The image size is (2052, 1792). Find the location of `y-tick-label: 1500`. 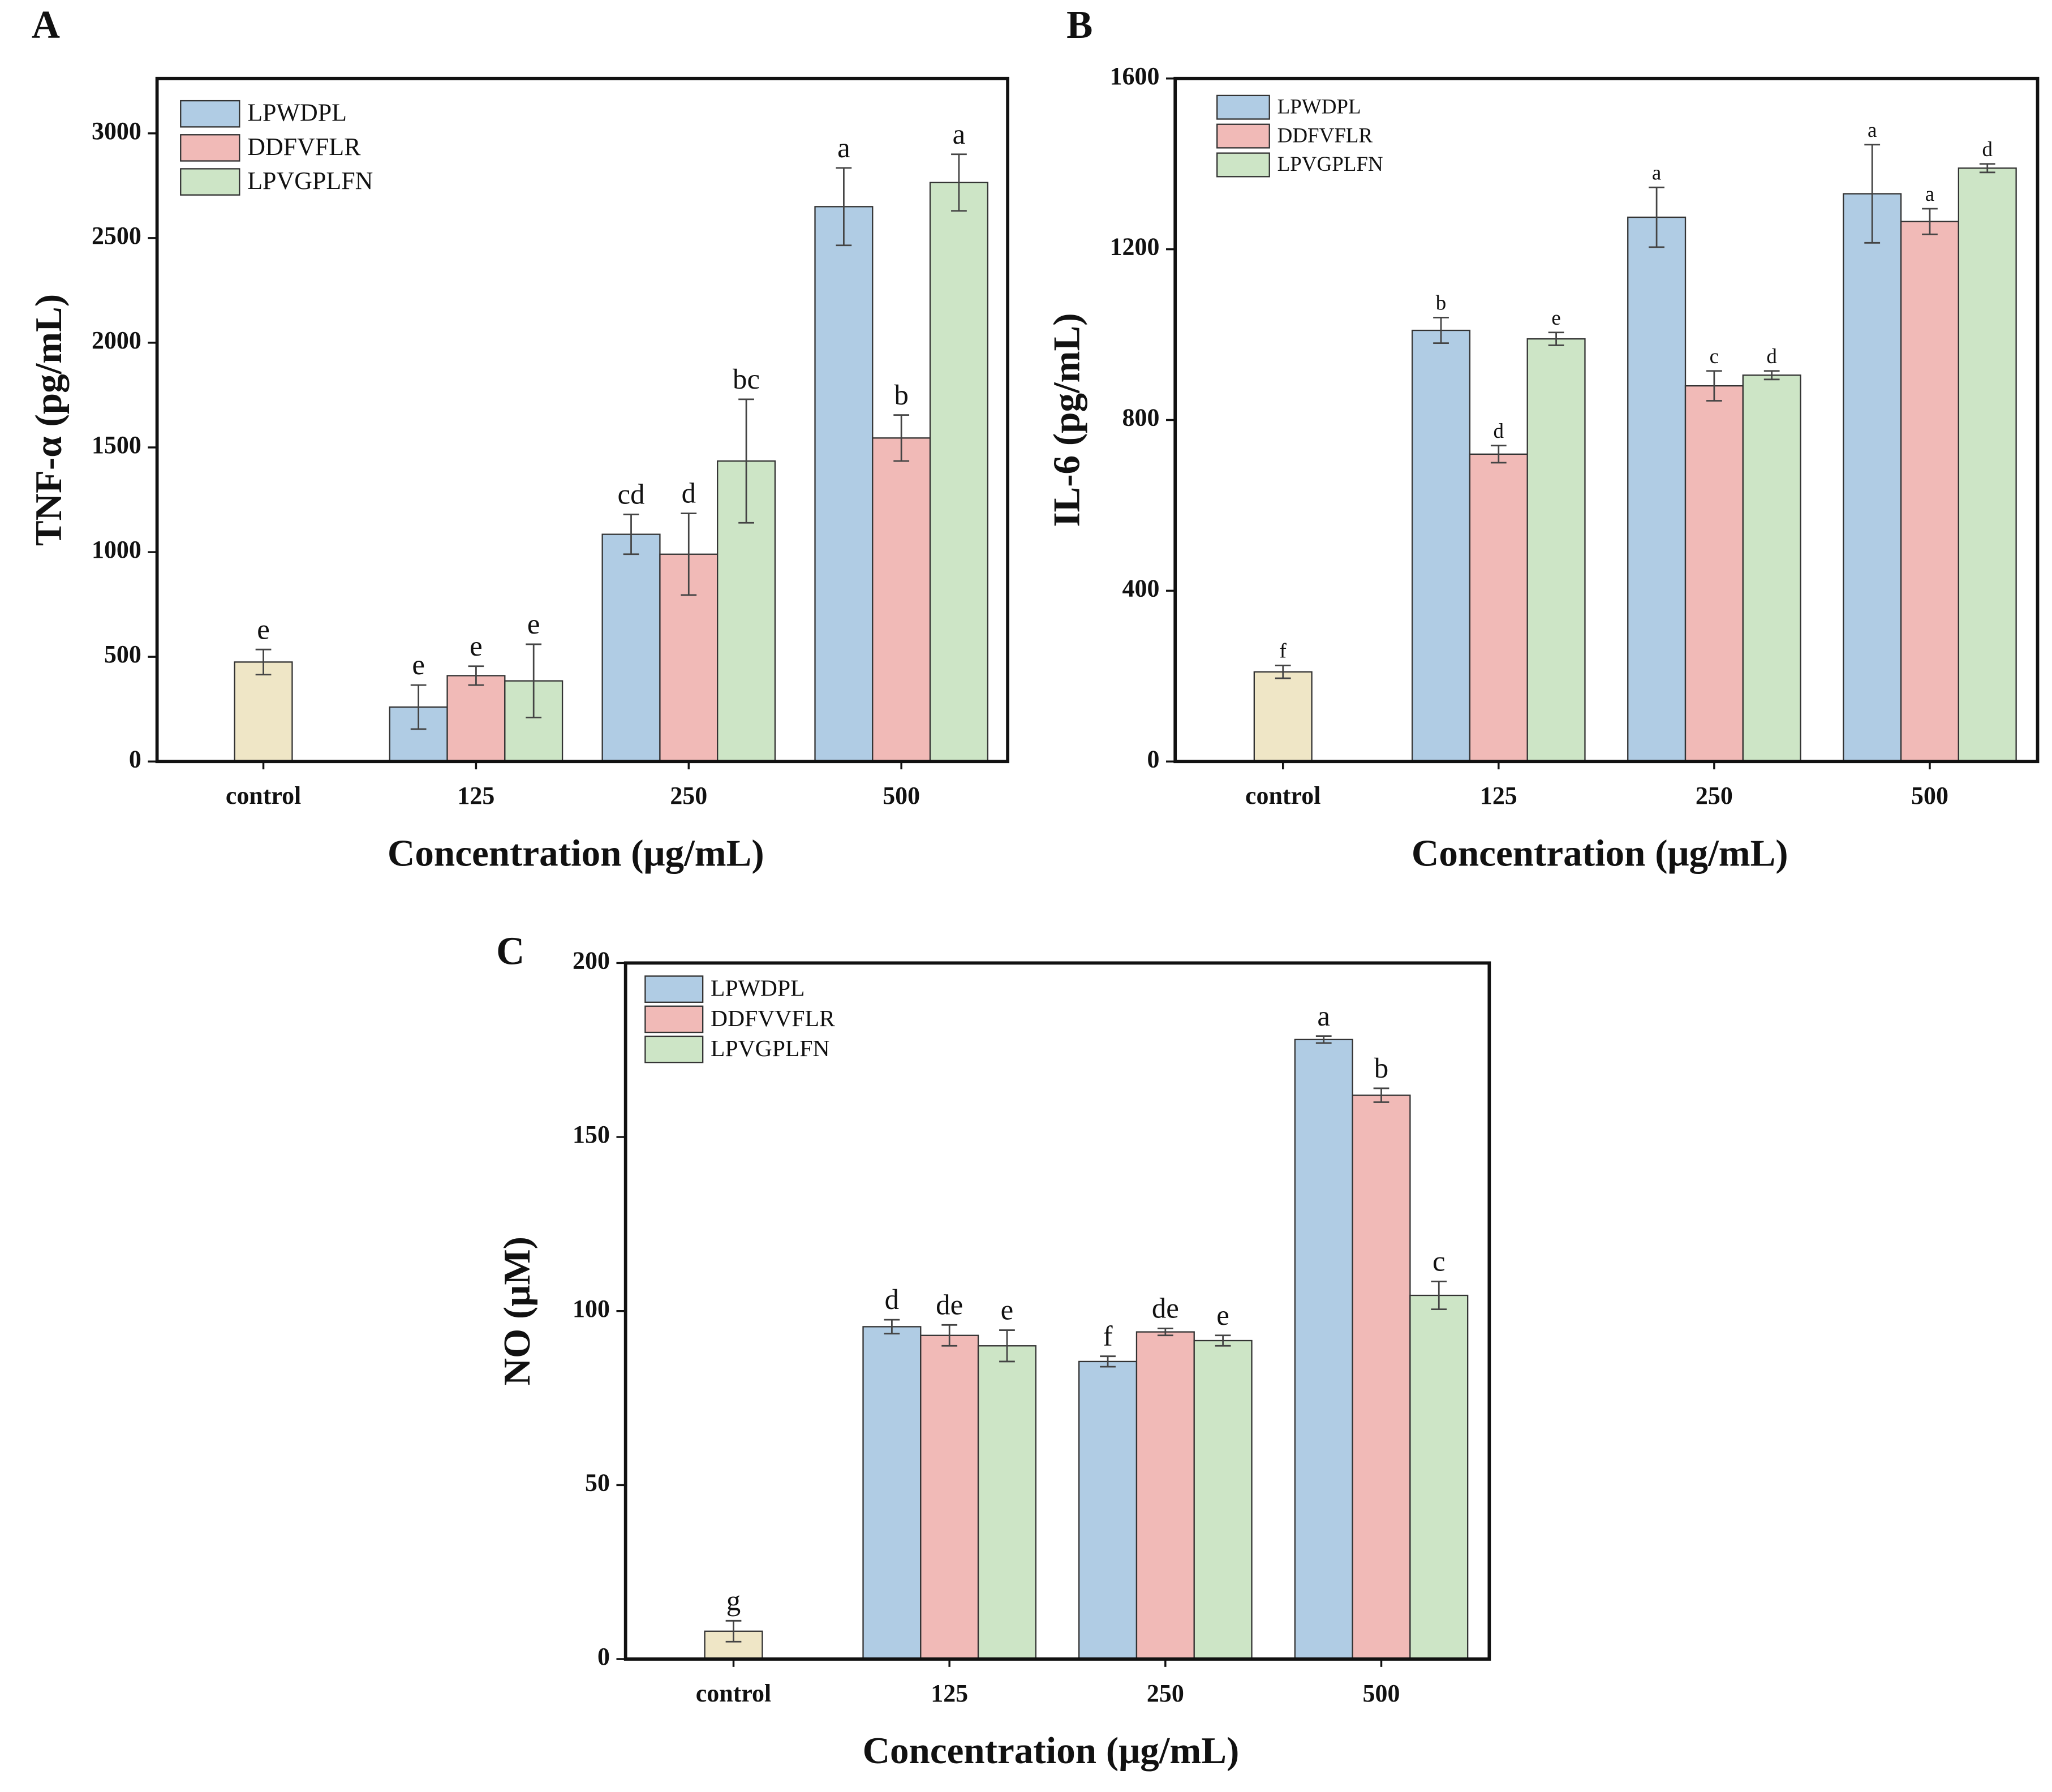

y-tick-label: 1500 is located at coordinates (117, 445).